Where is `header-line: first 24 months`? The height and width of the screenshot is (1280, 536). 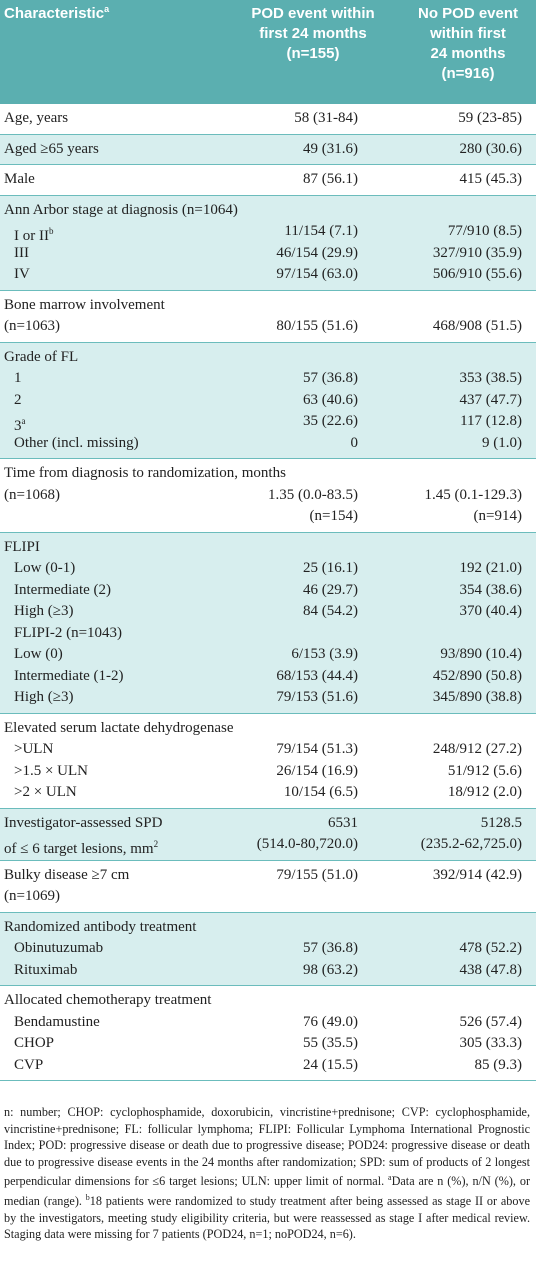 header-line: first 24 months is located at coordinates (313, 33).